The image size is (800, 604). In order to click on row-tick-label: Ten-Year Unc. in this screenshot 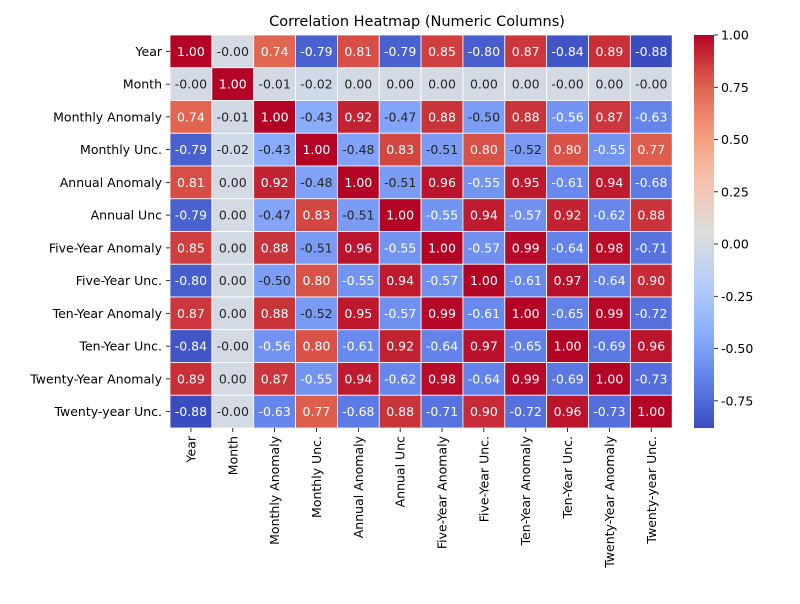, I will do `click(120, 346)`.